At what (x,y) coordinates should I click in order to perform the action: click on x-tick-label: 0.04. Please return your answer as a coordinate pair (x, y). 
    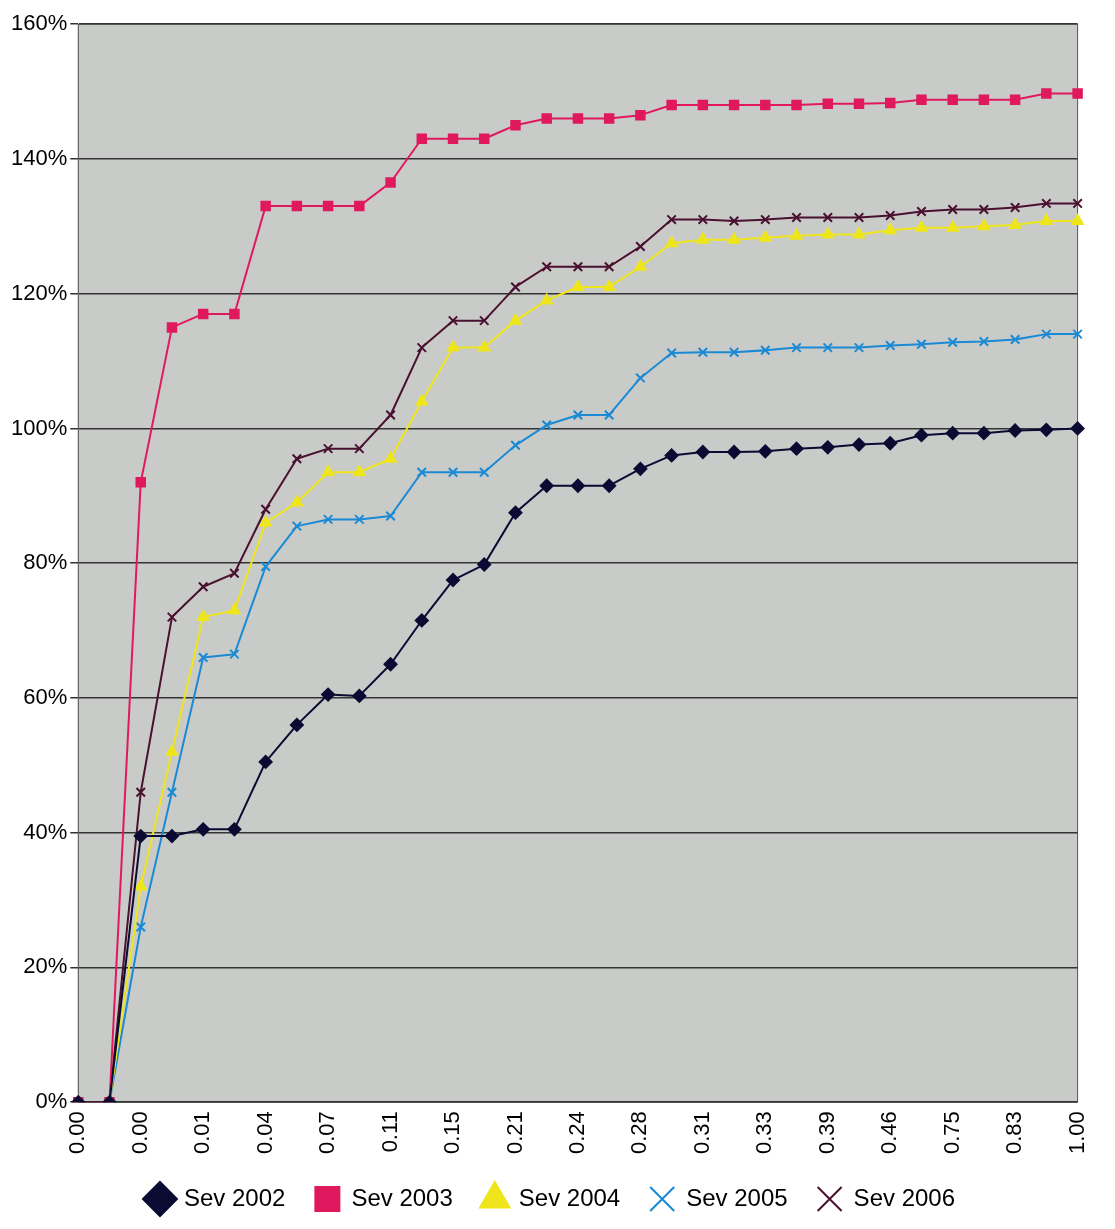
    Looking at the image, I should click on (264, 1133).